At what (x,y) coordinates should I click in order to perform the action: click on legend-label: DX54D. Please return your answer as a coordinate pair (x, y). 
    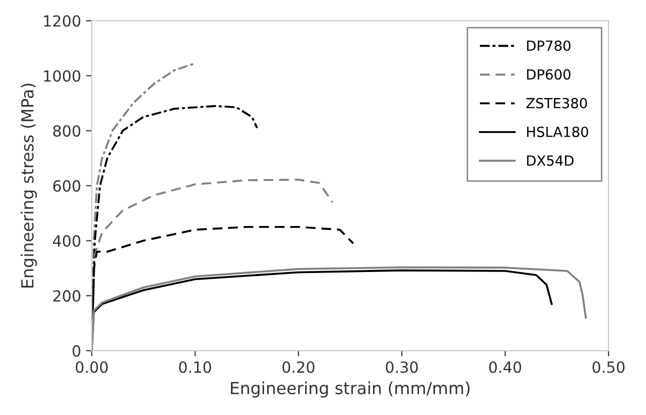
    Looking at the image, I should click on (550, 161).